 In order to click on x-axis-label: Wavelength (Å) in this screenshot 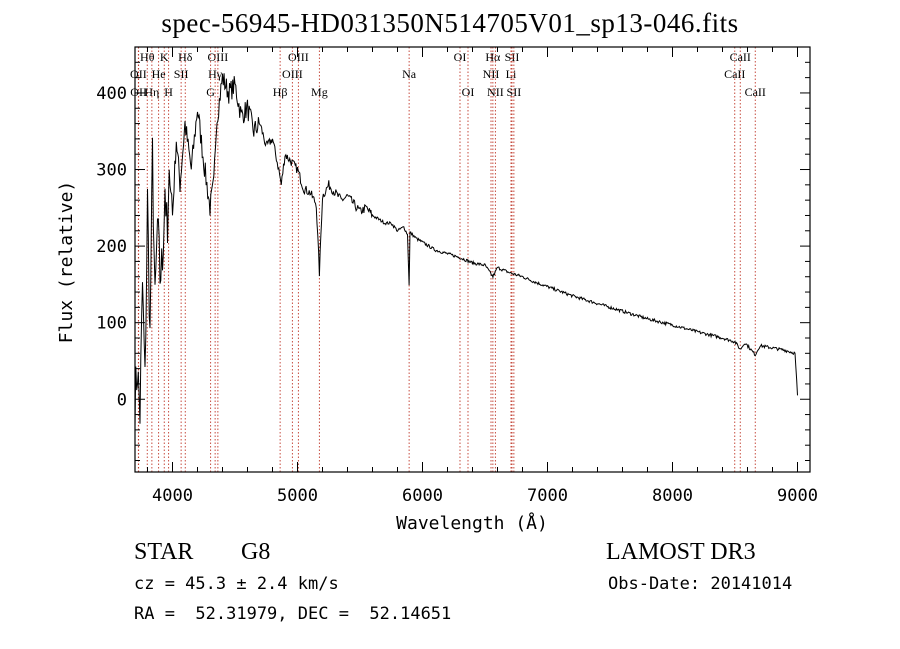, I will do `click(472, 523)`.